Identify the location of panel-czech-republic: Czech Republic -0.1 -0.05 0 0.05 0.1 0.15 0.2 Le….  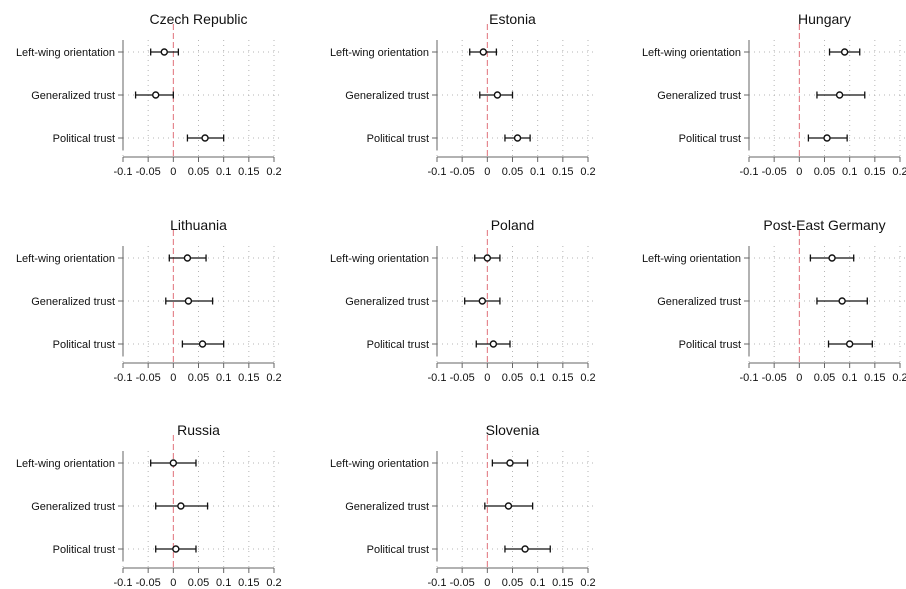
(149, 94).